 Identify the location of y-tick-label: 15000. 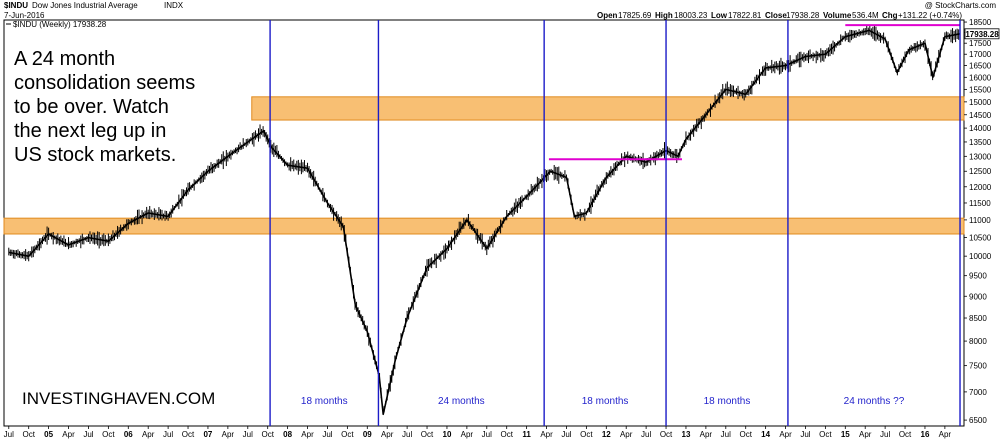
(980, 102).